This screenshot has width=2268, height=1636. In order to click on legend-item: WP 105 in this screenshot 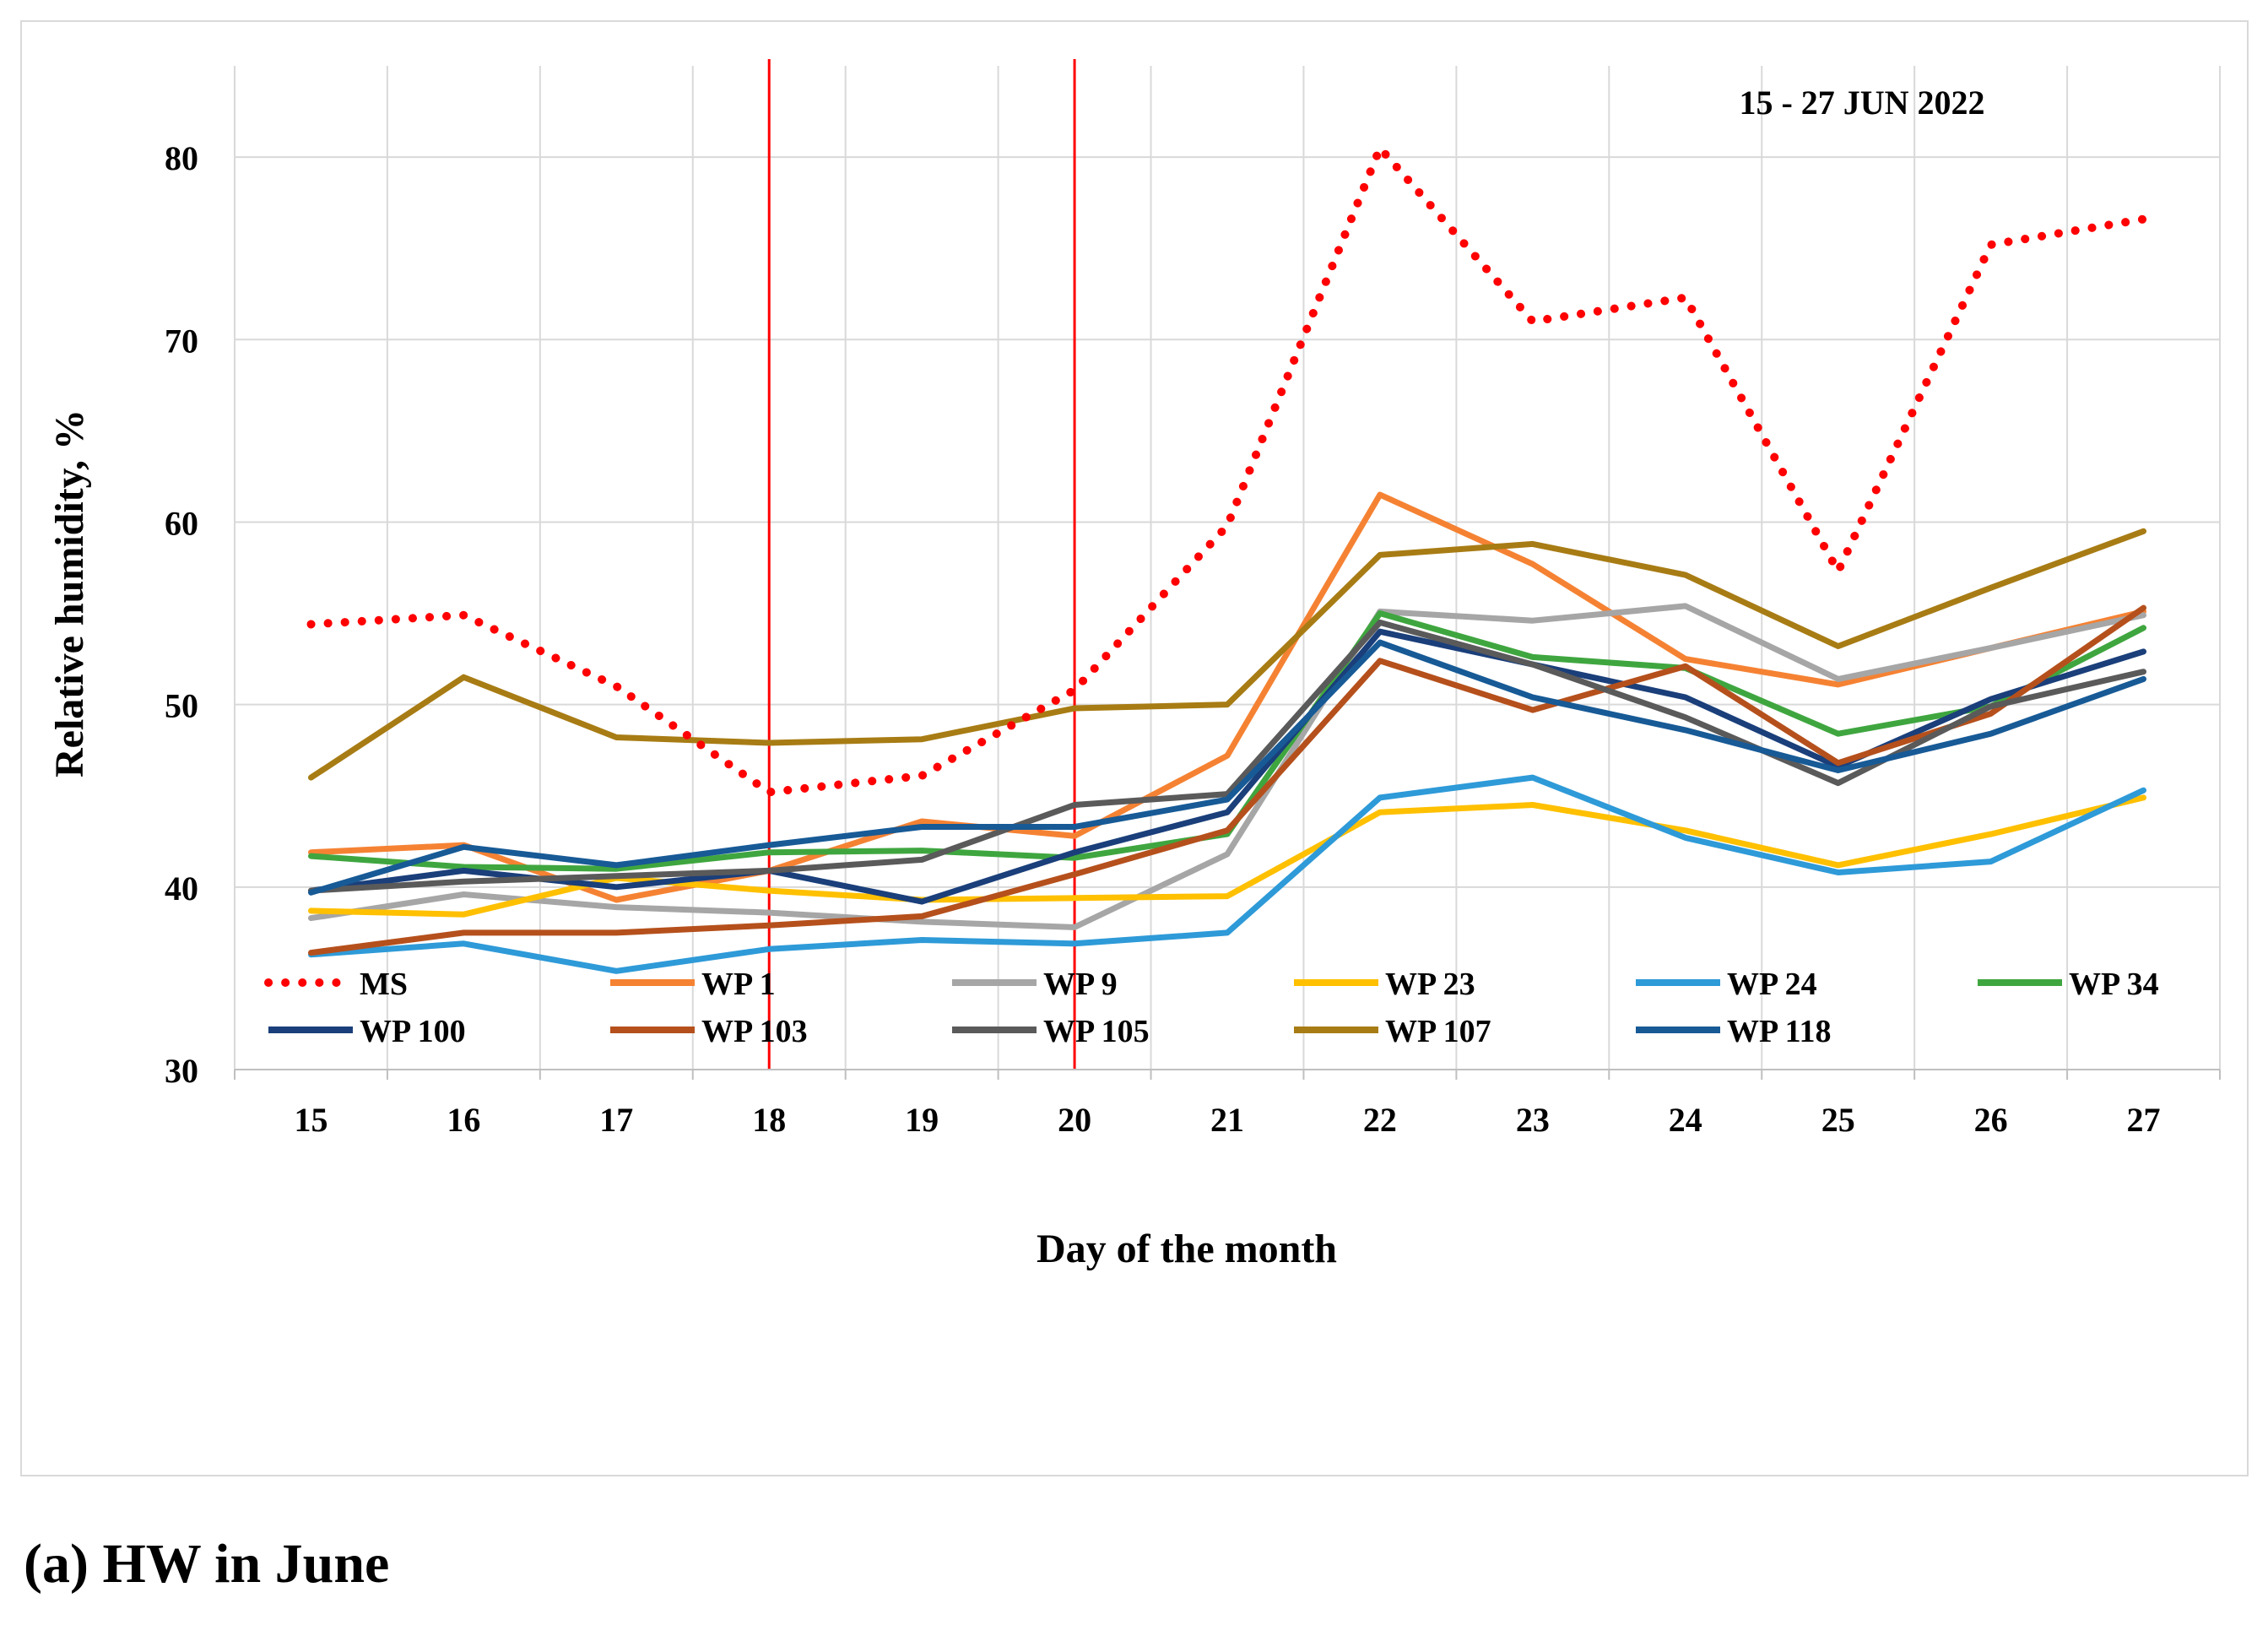, I will do `click(1051, 1031)`.